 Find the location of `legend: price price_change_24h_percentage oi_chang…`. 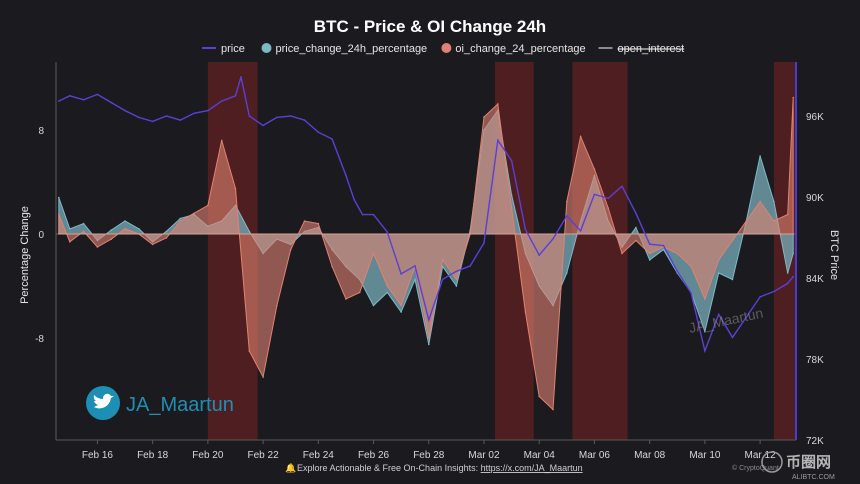

legend: price price_change_24h_percentage oi_chang… is located at coordinates (443, 49).